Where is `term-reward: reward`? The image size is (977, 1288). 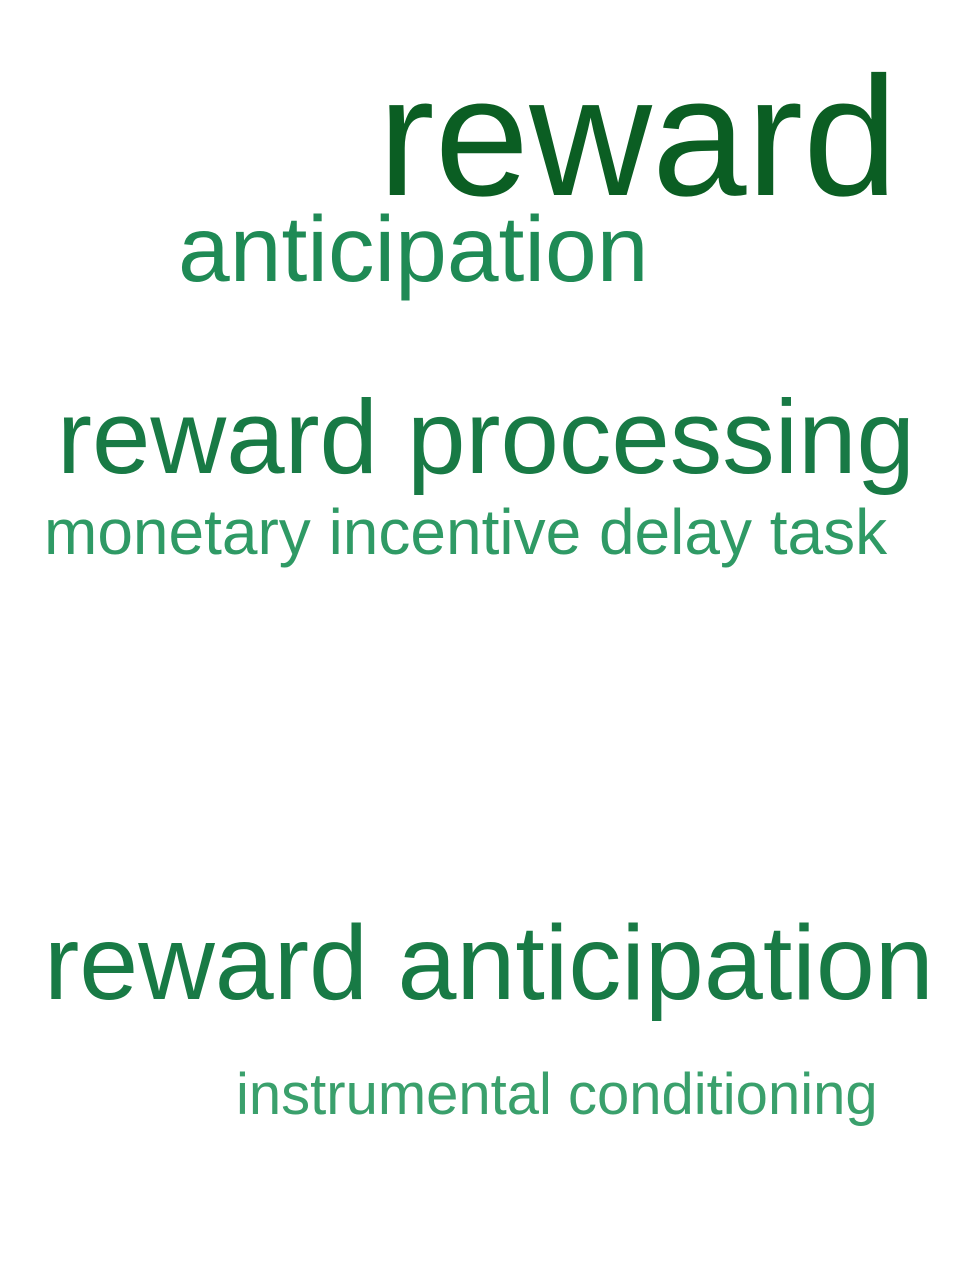
term-reward: reward is located at coordinates (638, 137).